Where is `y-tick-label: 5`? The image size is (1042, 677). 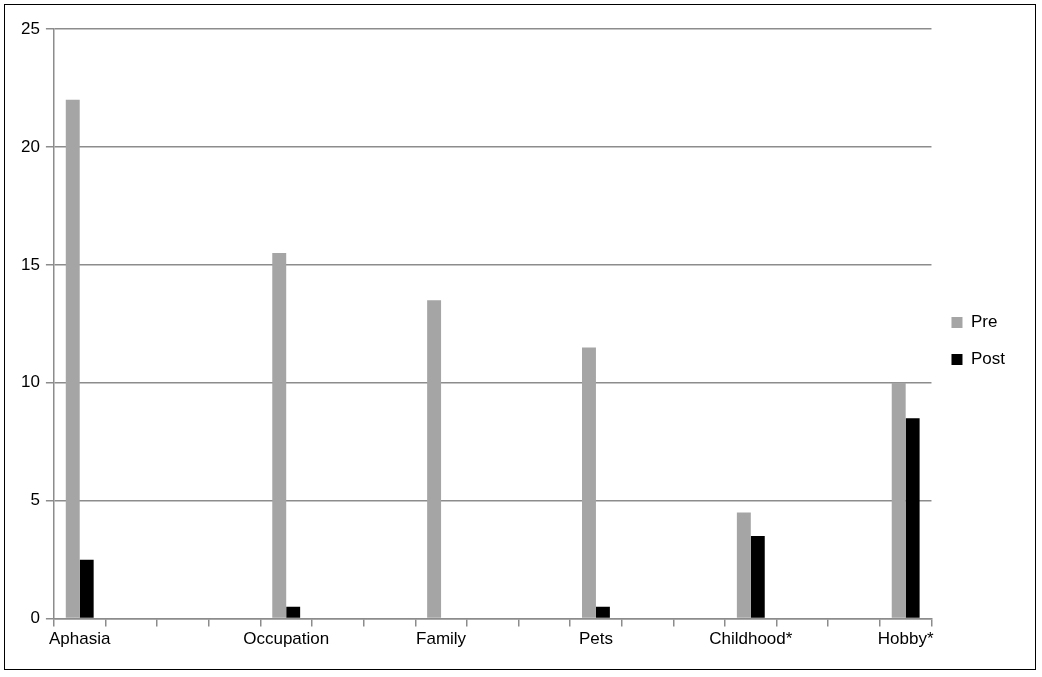 y-tick-label: 5 is located at coordinates (35, 500).